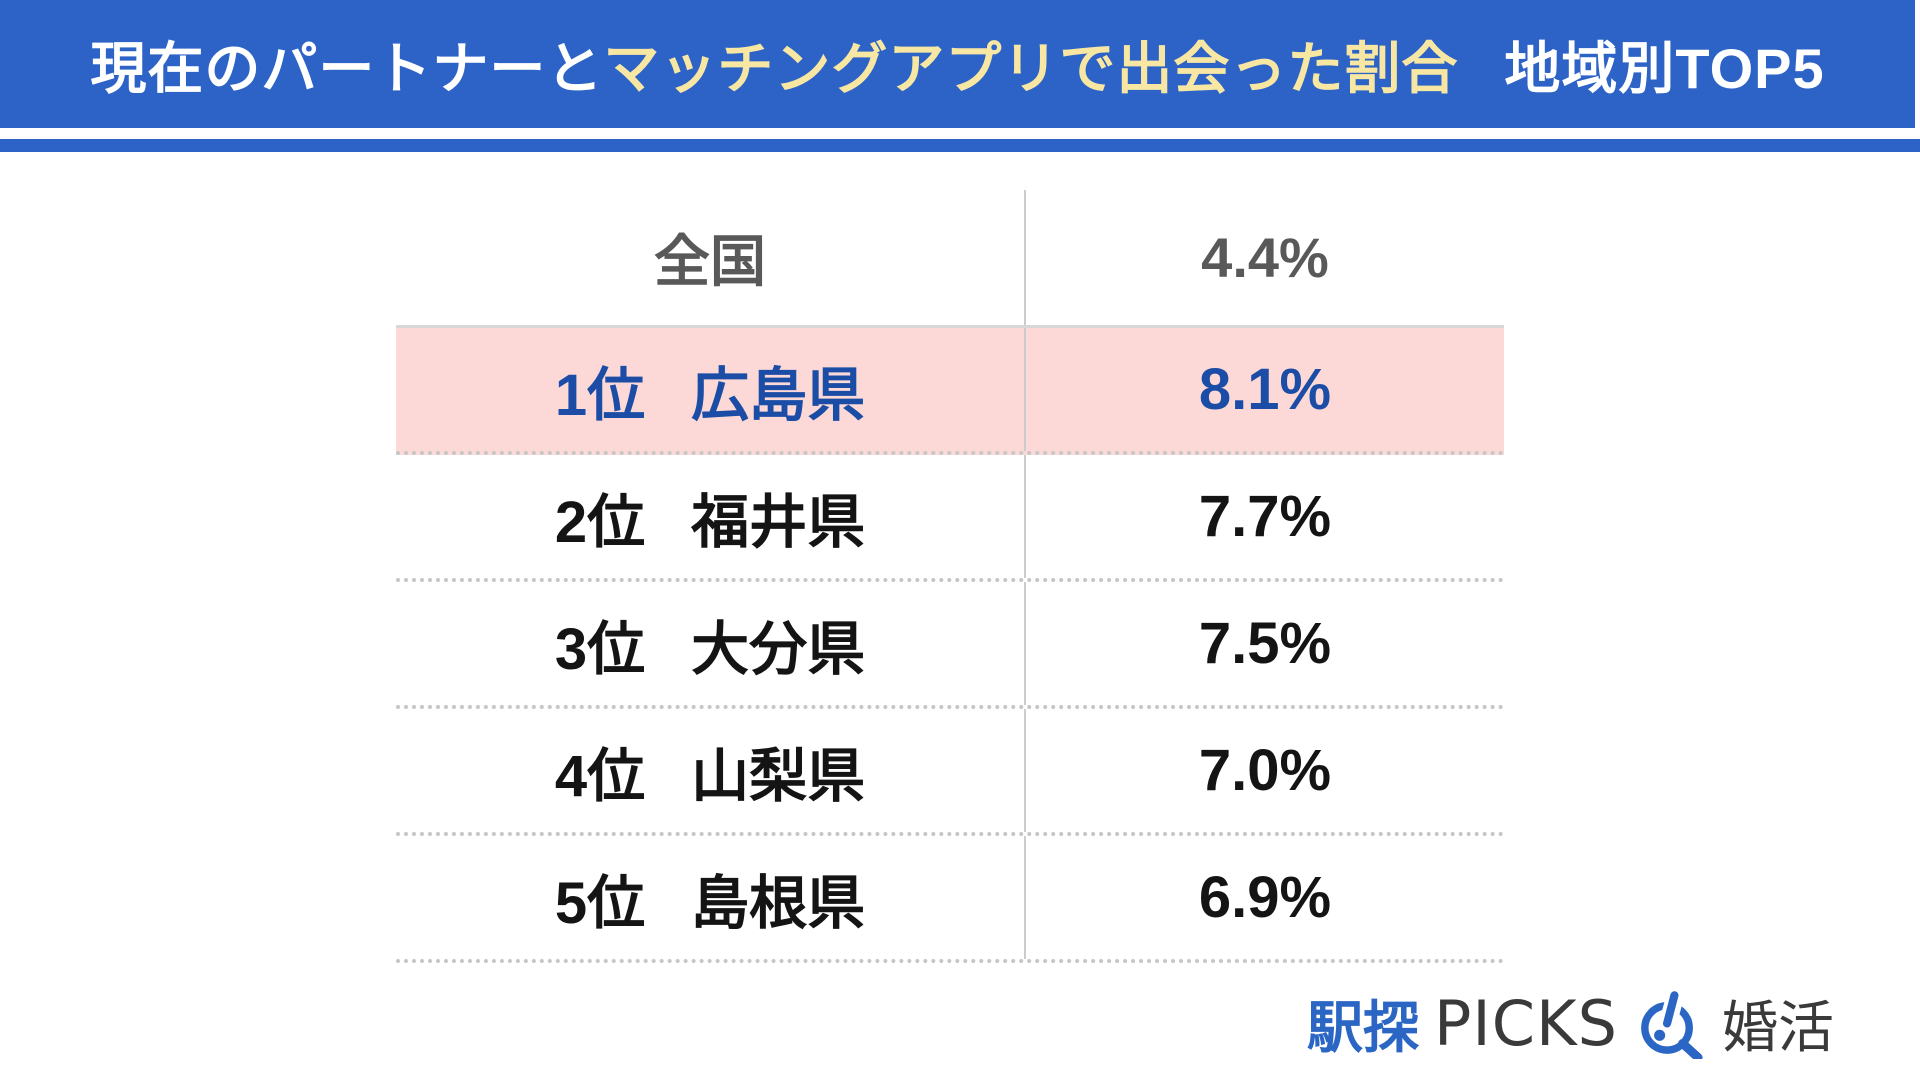 Image resolution: width=1920 pixels, height=1080 pixels. I want to click on rank-label: 3位, so click(600, 649).